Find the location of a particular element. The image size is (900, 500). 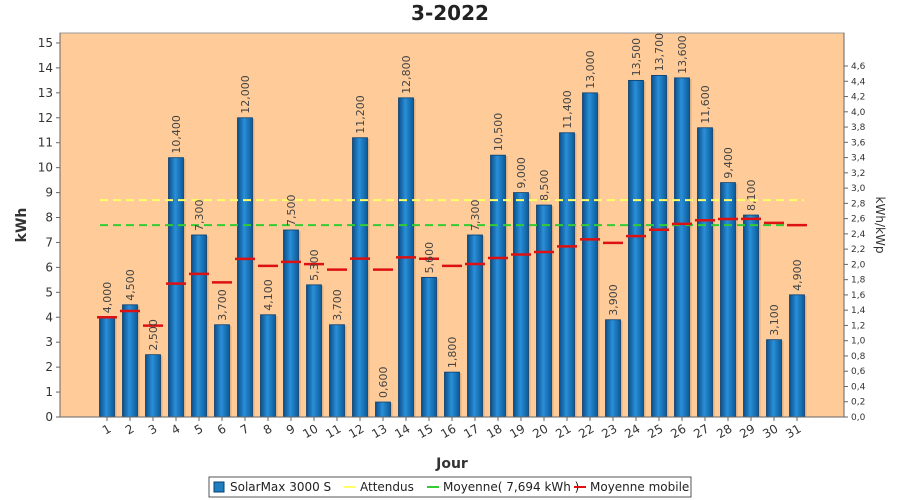

x-tick-label: 15 is located at coordinates (425, 431).